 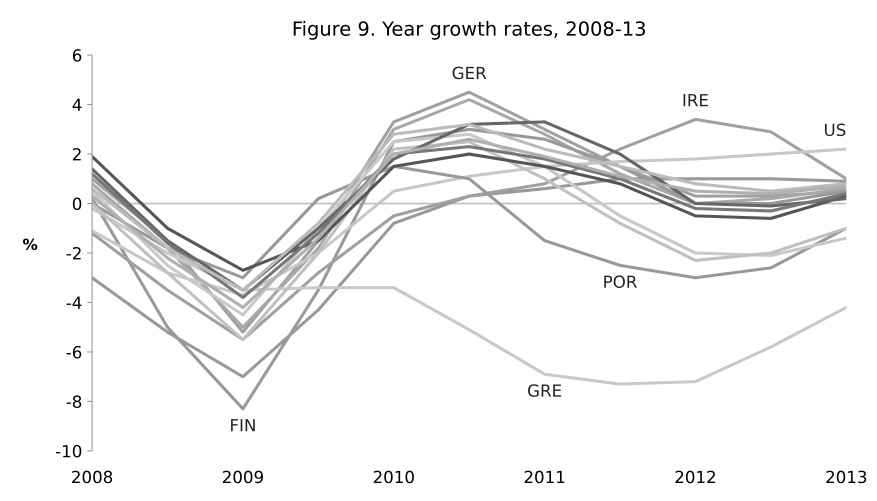 What do you see at coordinates (835, 130) in the screenshot?
I see `series-label: US` at bounding box center [835, 130].